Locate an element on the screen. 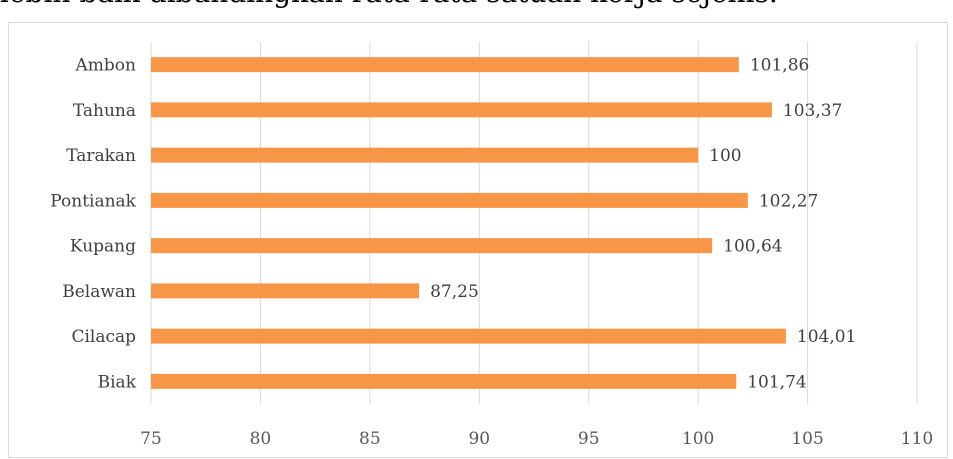 Image resolution: width=953 pixels, height=459 pixels. x-tick-label: 80 is located at coordinates (261, 439).